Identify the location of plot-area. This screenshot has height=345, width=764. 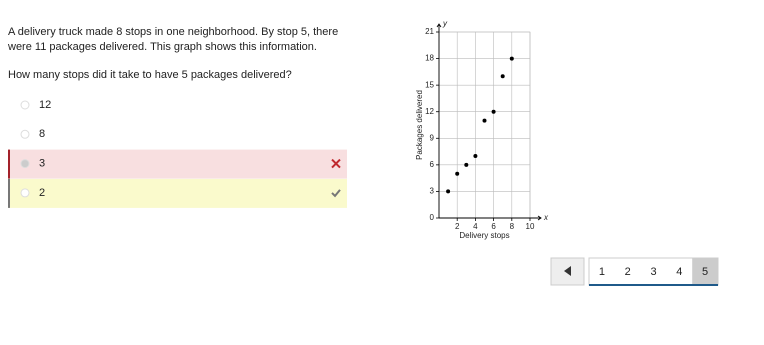
(484, 125).